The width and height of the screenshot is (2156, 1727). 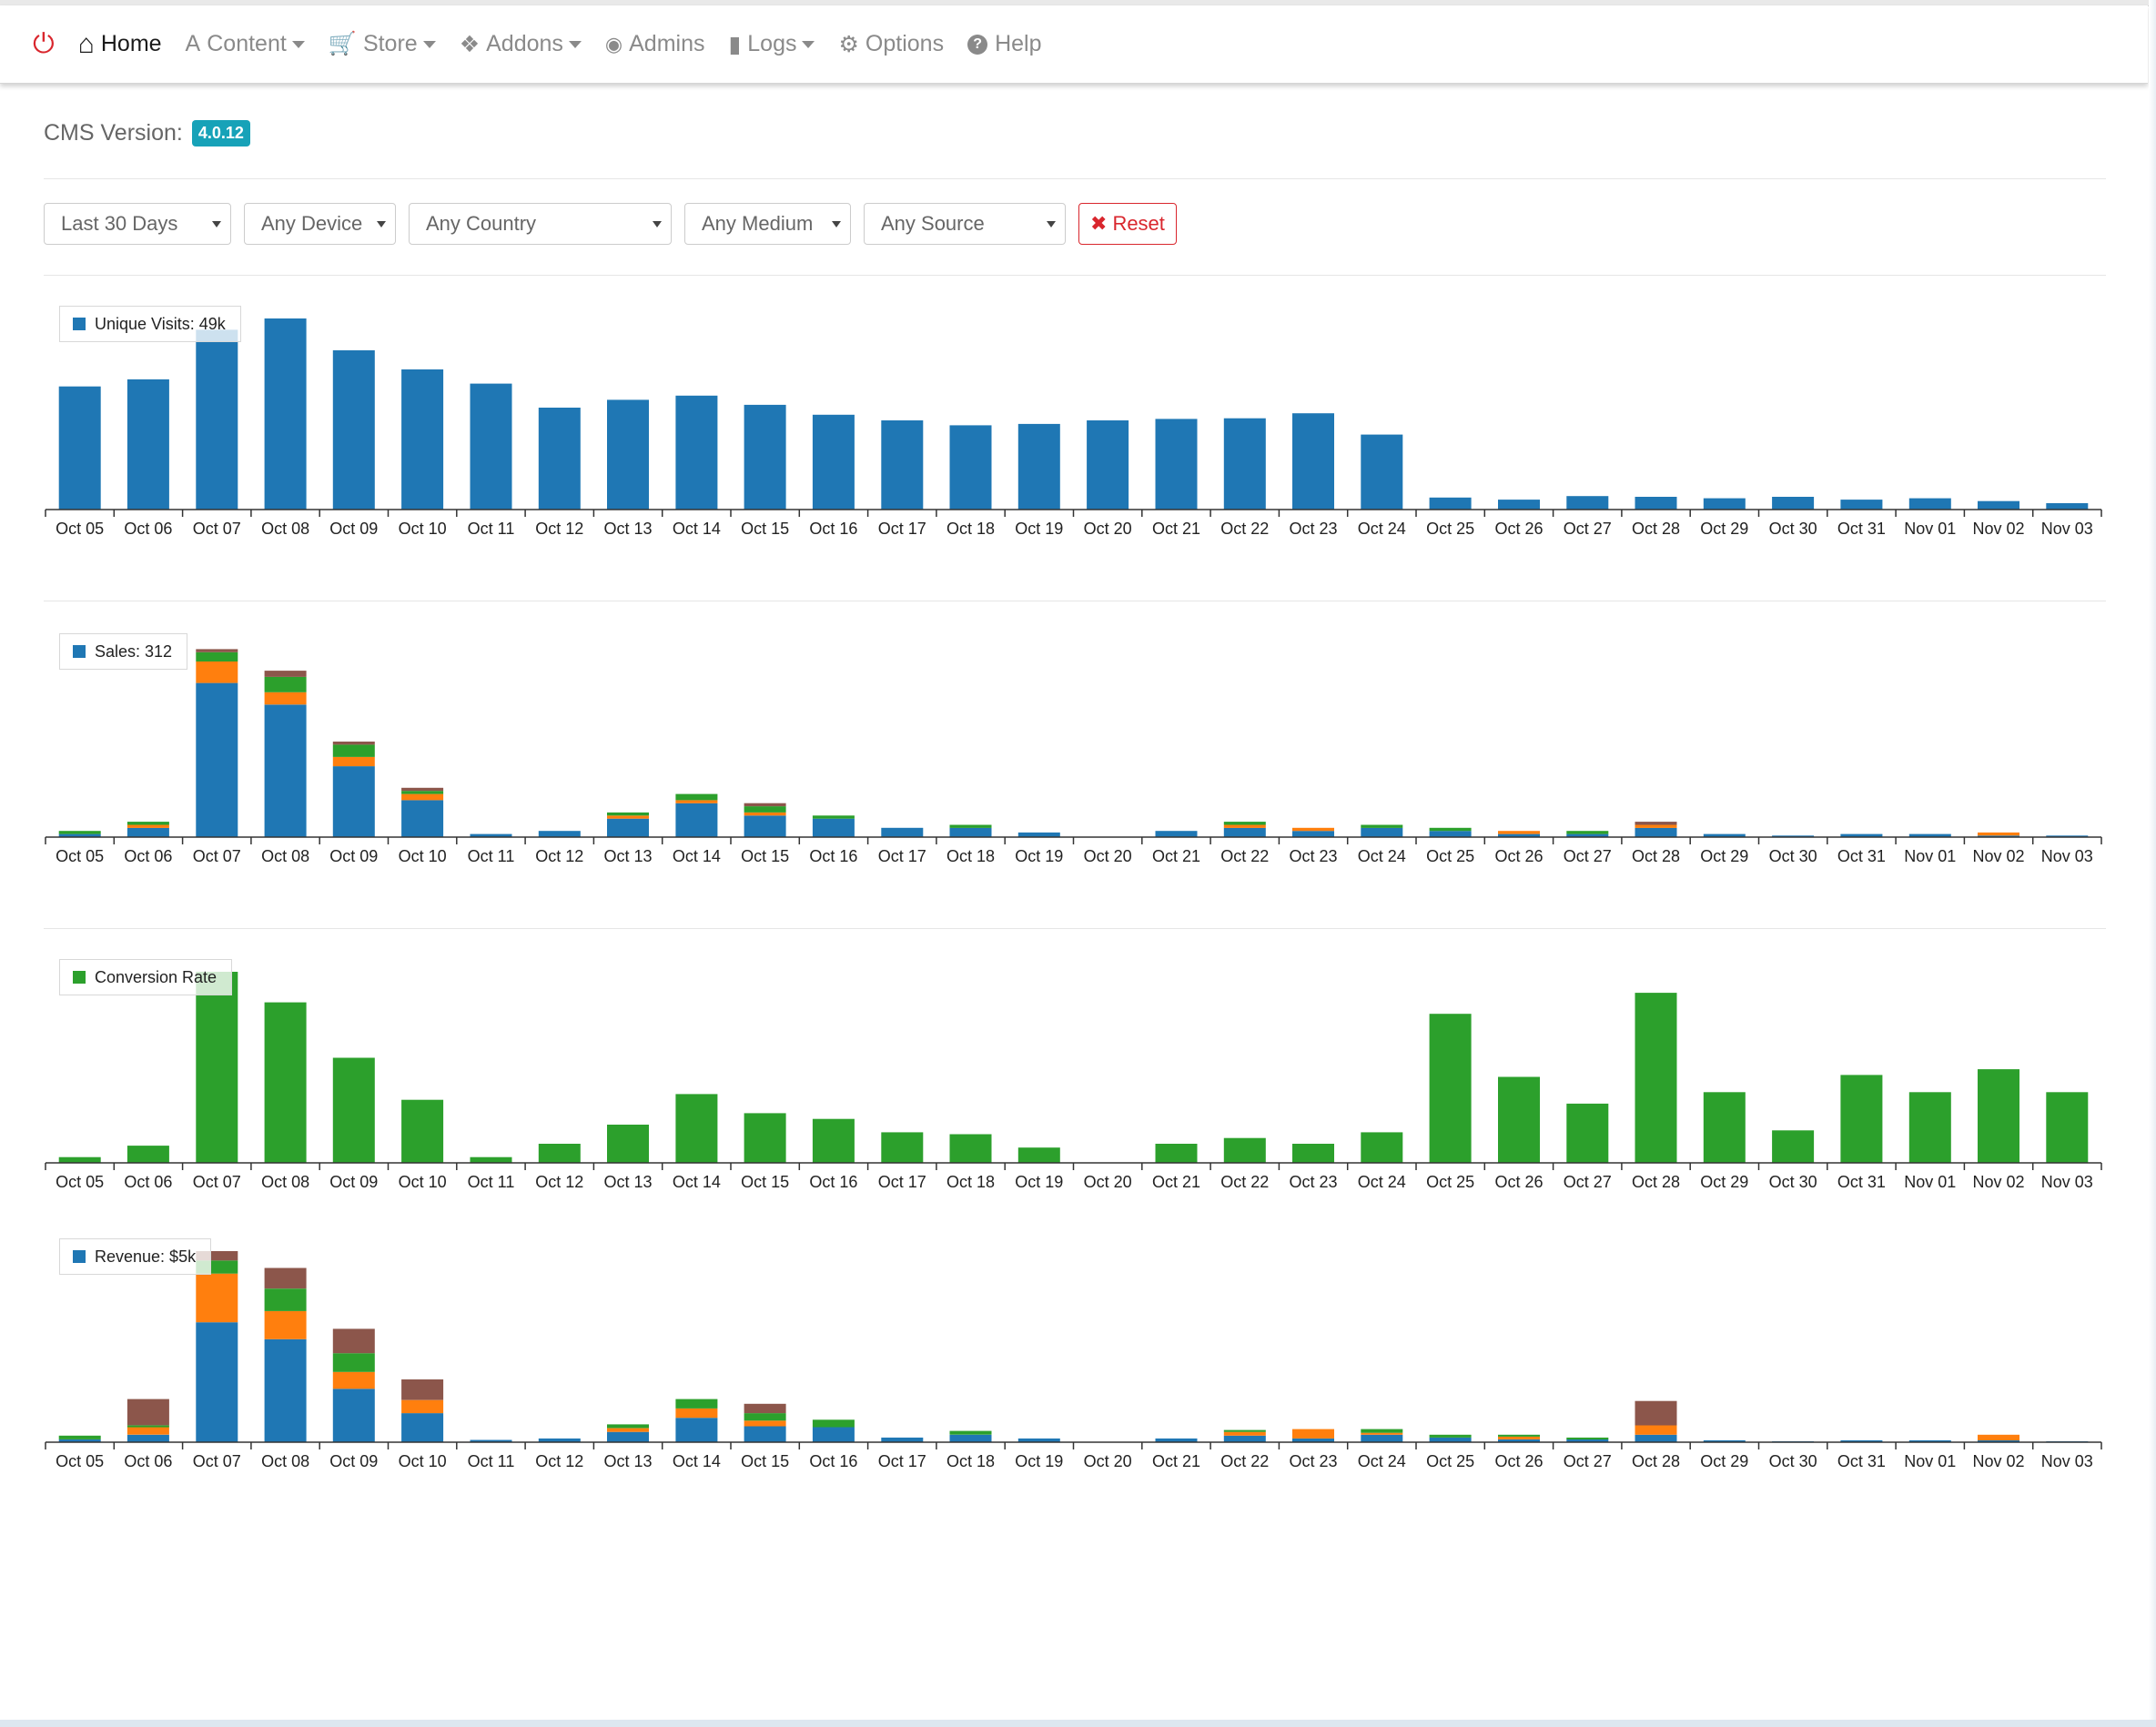 I want to click on nav-item-help: ? Help, so click(x=1005, y=44).